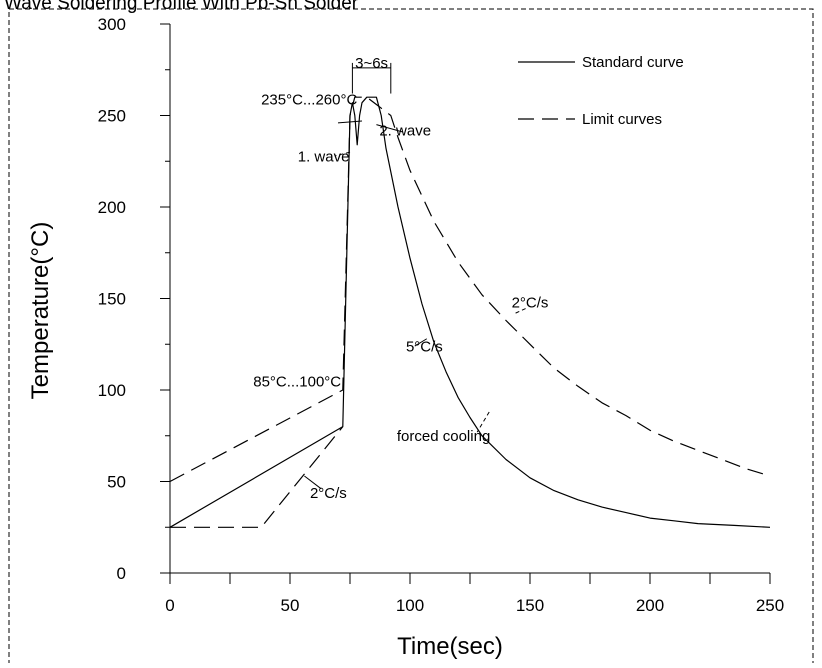 Image resolution: width=822 pixels, height=668 pixels. I want to click on y-tick-label: 200, so click(112, 207).